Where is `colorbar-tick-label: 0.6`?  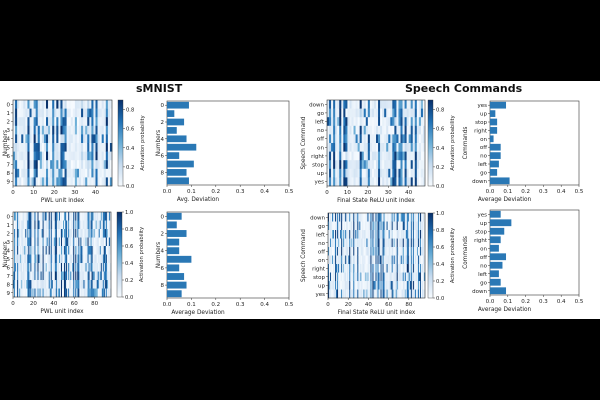
colorbar-tick-label: 0.6 is located at coordinates (130, 130).